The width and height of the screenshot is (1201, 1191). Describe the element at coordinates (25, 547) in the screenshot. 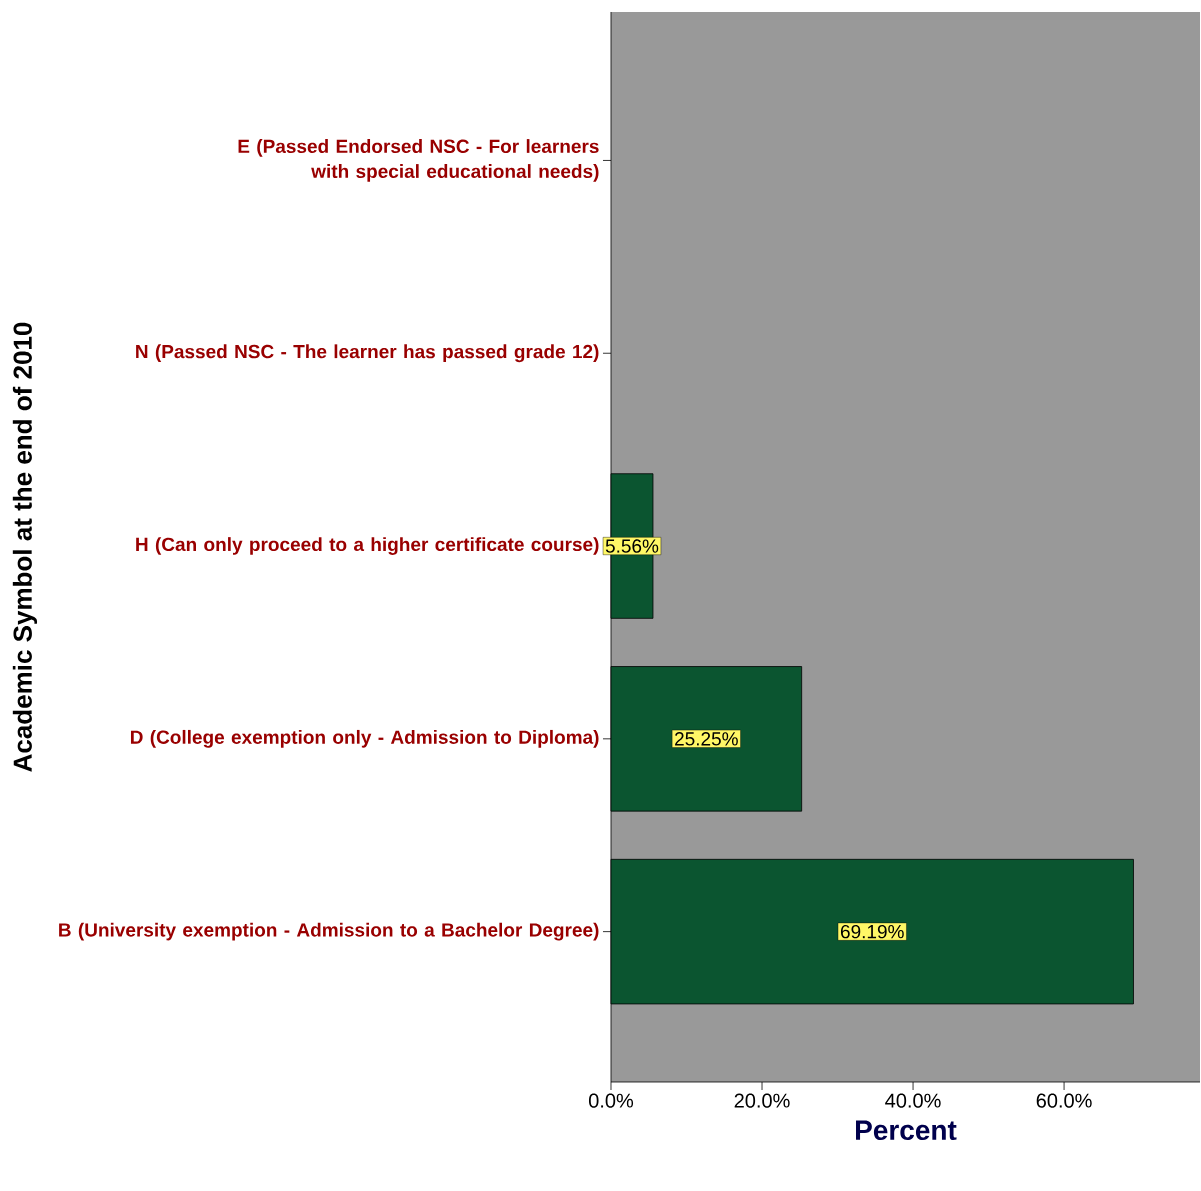

I see `y-axis-title: Academic Symbol at the end of 2010` at that location.